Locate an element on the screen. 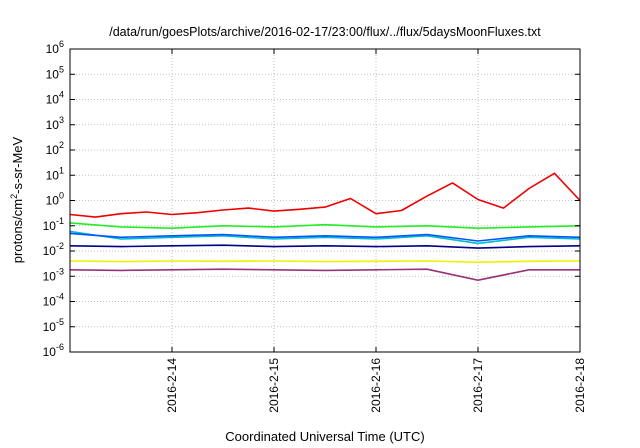  y-tick-exponent: -5 is located at coordinates (60, 322).